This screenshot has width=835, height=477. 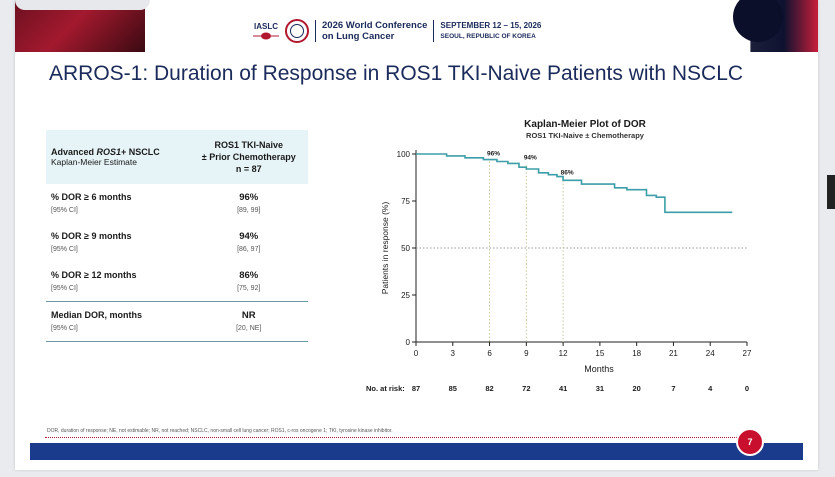 I want to click on table-row: % DOR ≥ 6 months [95% CI] 96% [89, 99], so click(x=177, y=203).